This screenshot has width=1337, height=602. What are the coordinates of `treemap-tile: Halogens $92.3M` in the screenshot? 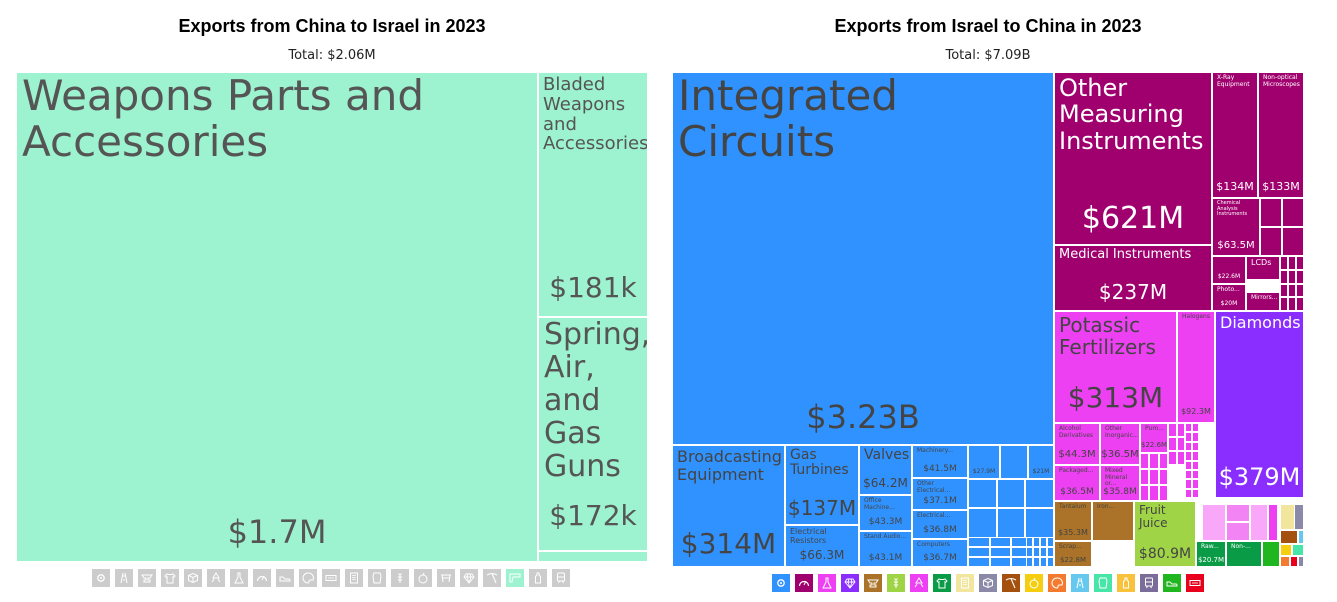 It's located at (1196, 367).